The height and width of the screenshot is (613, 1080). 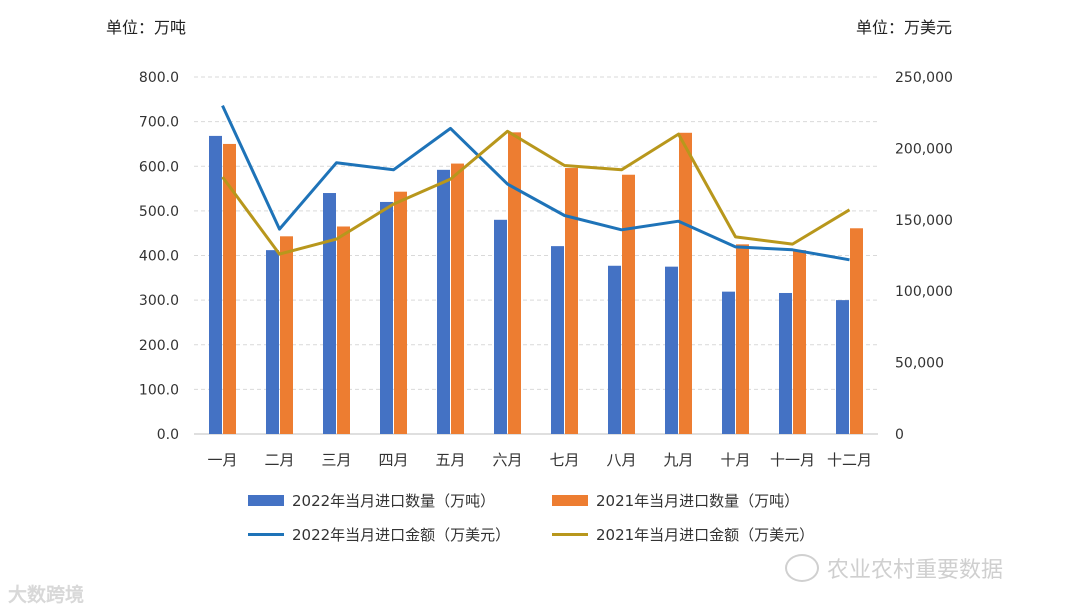 What do you see at coordinates (168, 435) in the screenshot?
I see `y-left-tick-label: 0.0` at bounding box center [168, 435].